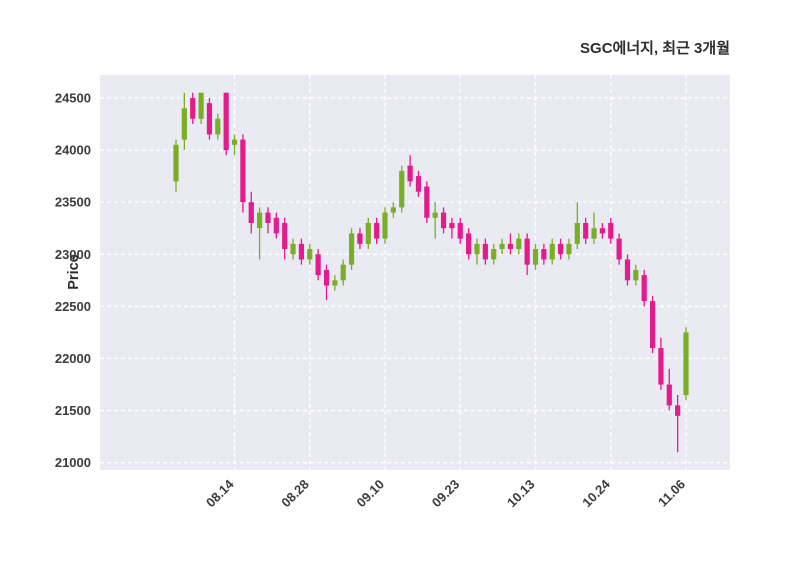 This screenshot has width=800, height=575. I want to click on x-tick-label: 09.10, so click(371, 494).